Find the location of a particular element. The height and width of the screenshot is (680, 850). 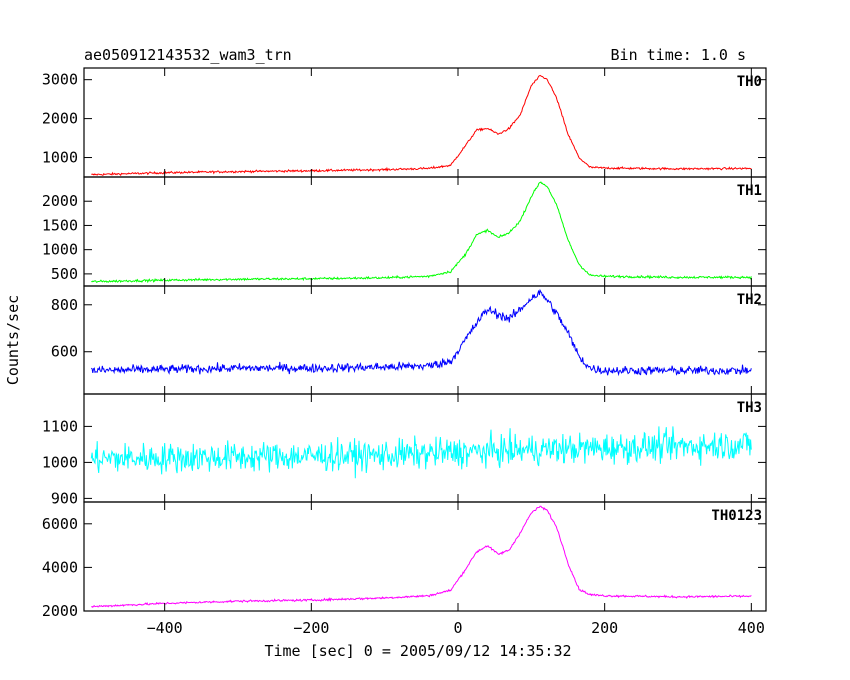

chart-title: ae050912143532_wam3_trn is located at coordinates (188, 55).